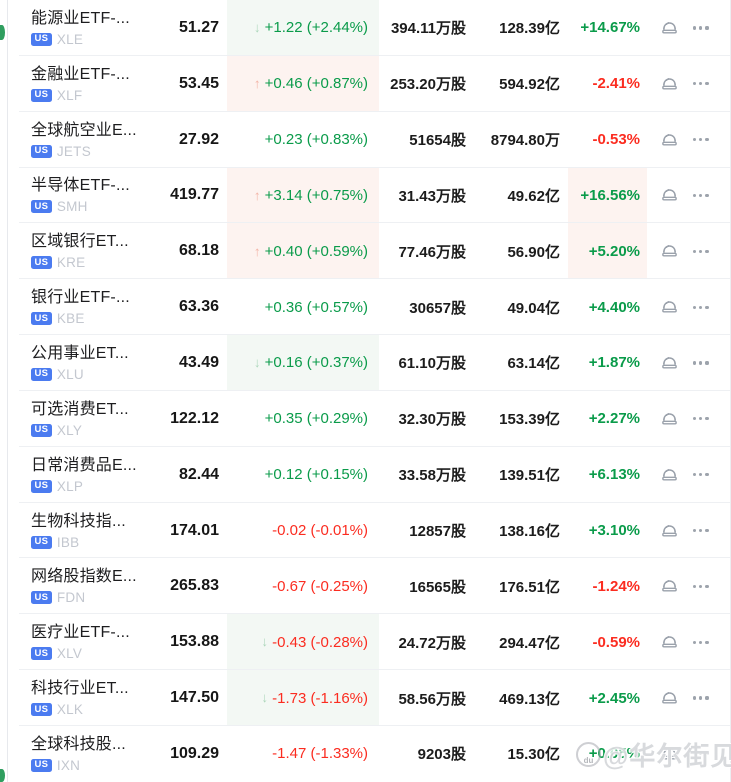  What do you see at coordinates (56, 430) in the screenshot?
I see `symbol-subline: US XLY` at bounding box center [56, 430].